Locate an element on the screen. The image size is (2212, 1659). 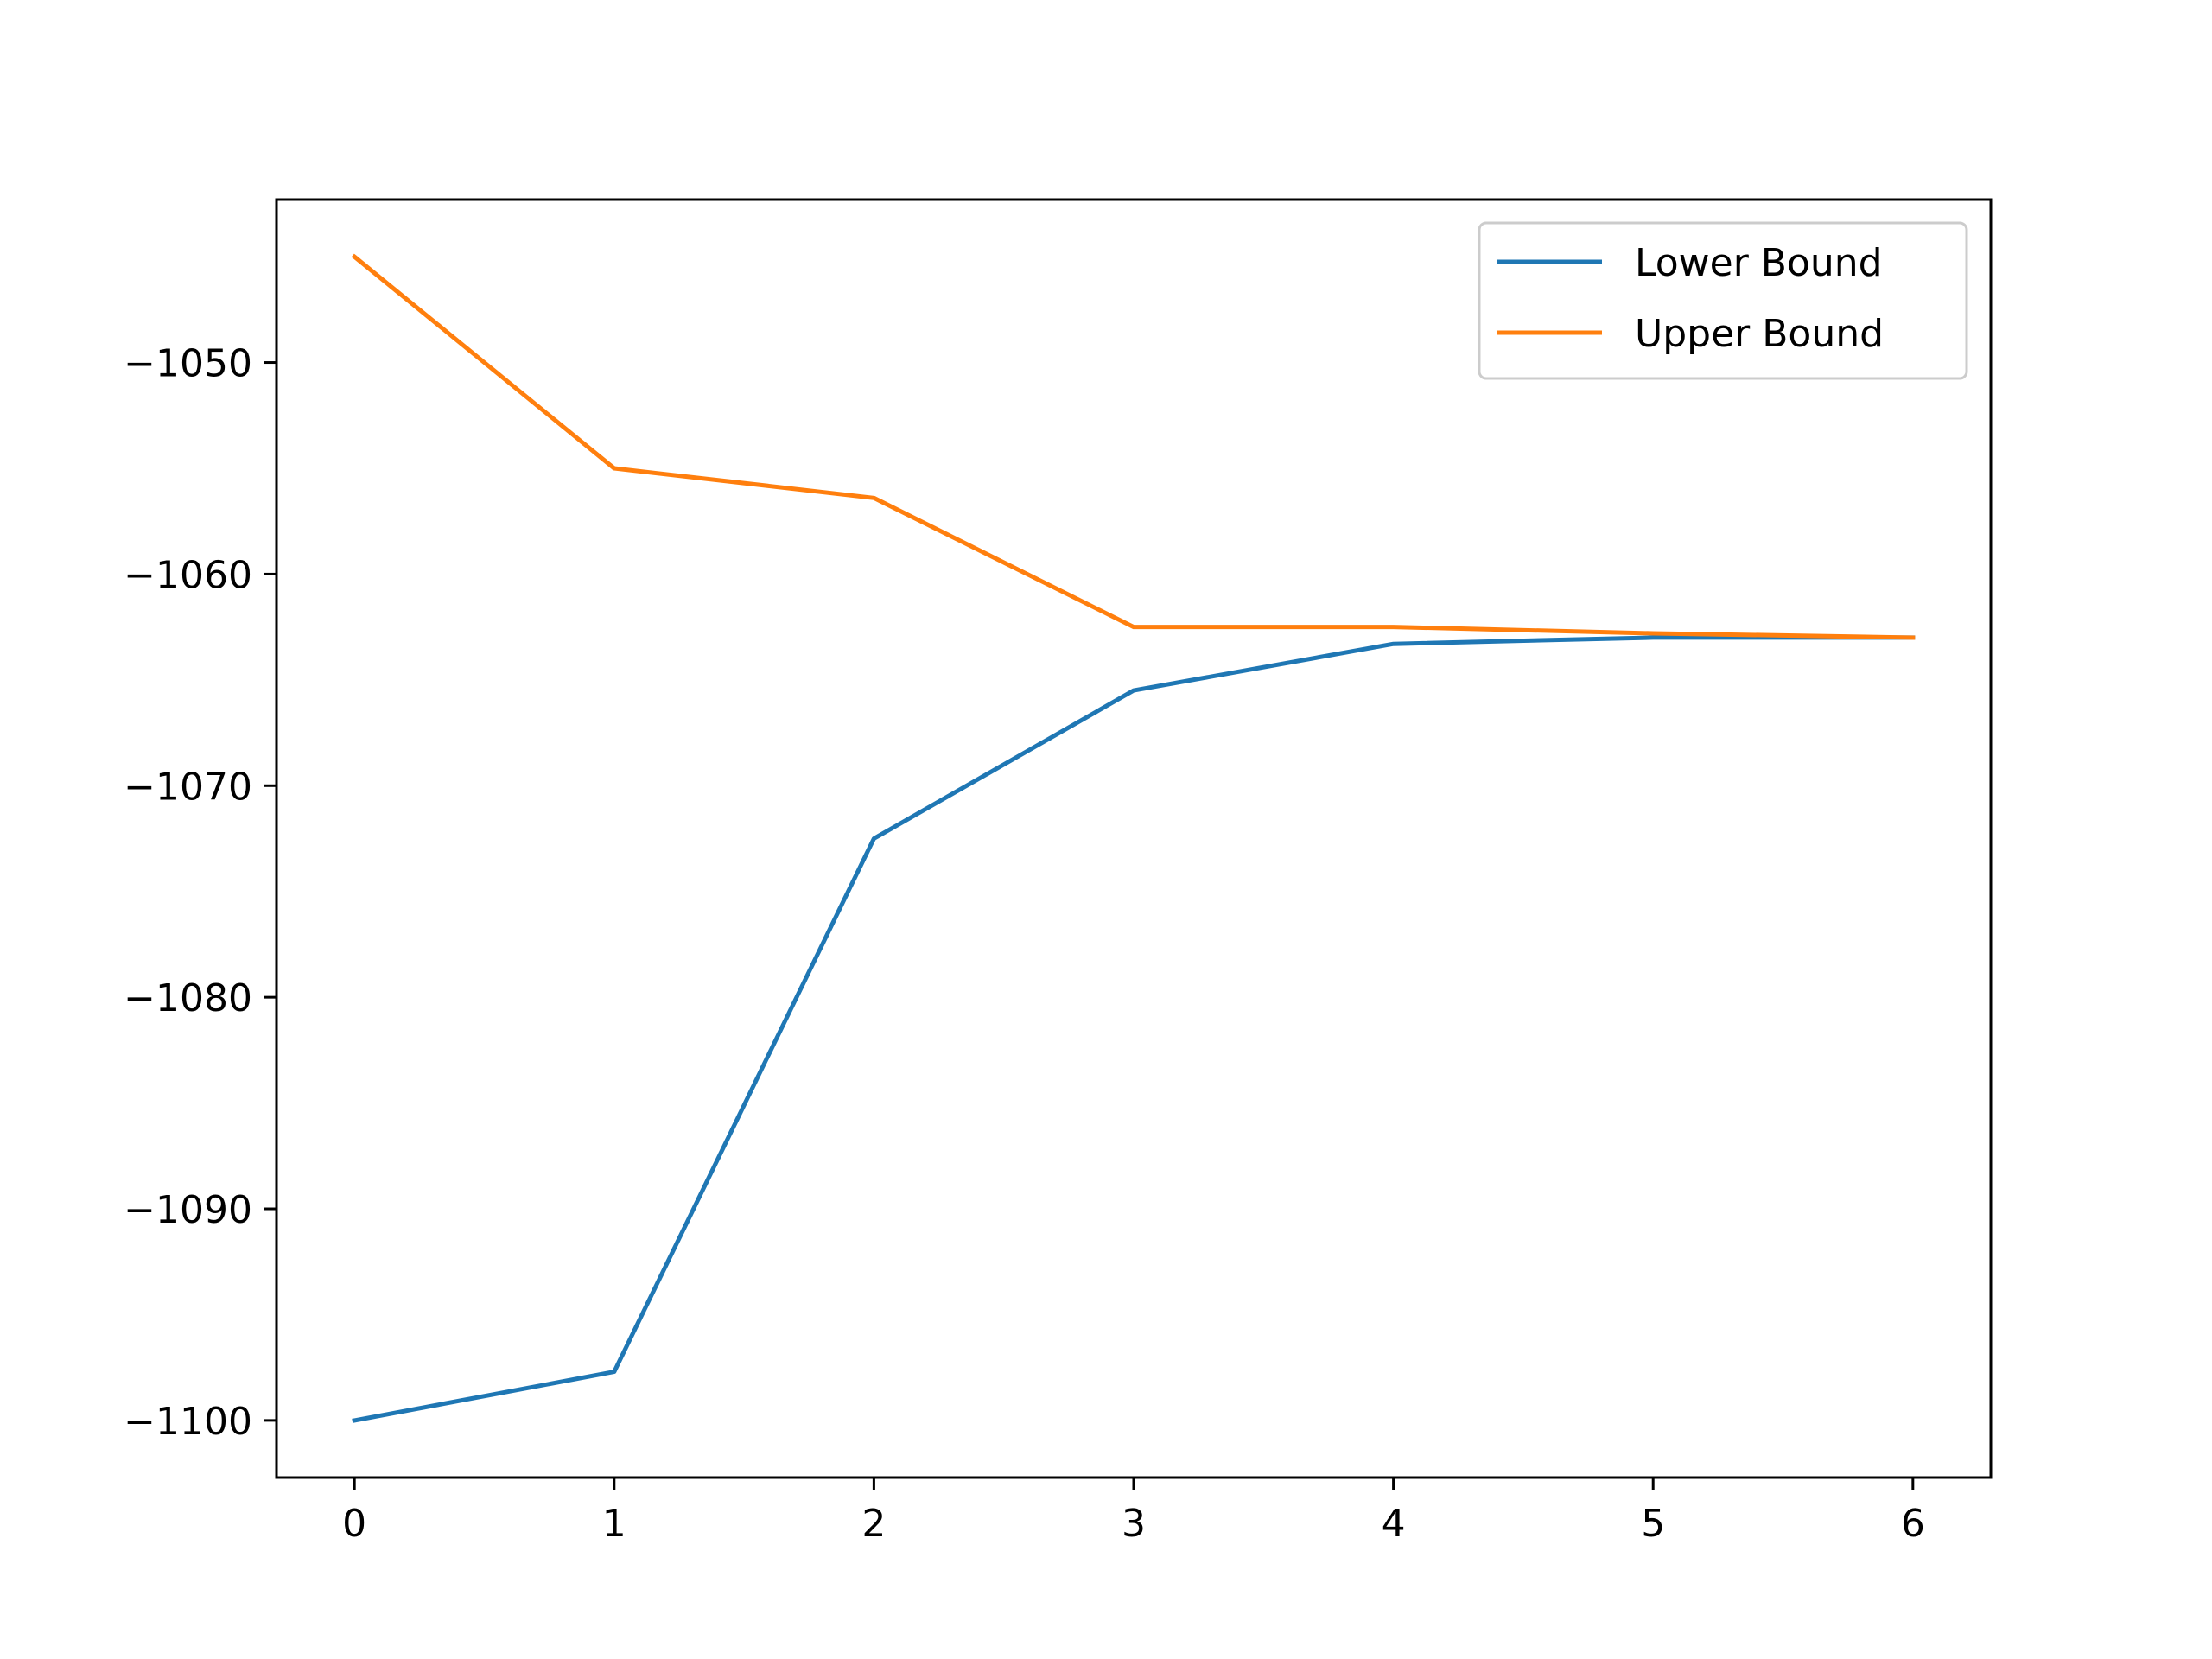
x-tick-label: 6 is located at coordinates (1913, 1524).